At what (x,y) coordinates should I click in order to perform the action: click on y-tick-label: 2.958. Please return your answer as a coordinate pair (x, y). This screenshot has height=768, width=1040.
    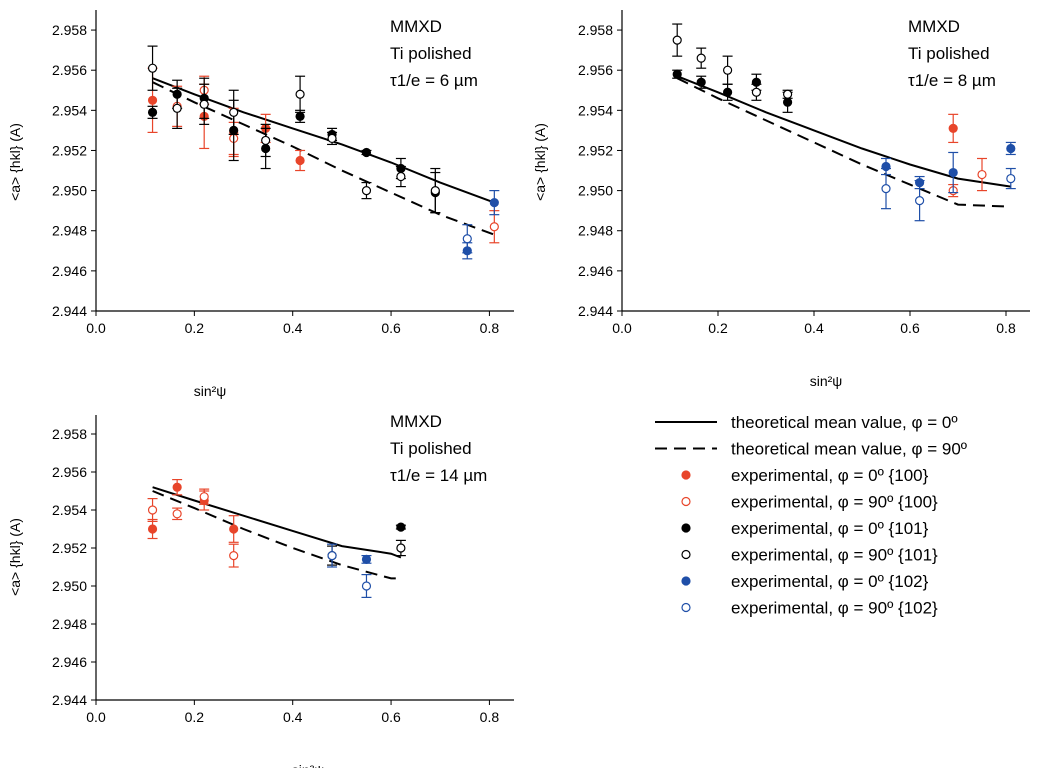
    Looking at the image, I should click on (595, 30).